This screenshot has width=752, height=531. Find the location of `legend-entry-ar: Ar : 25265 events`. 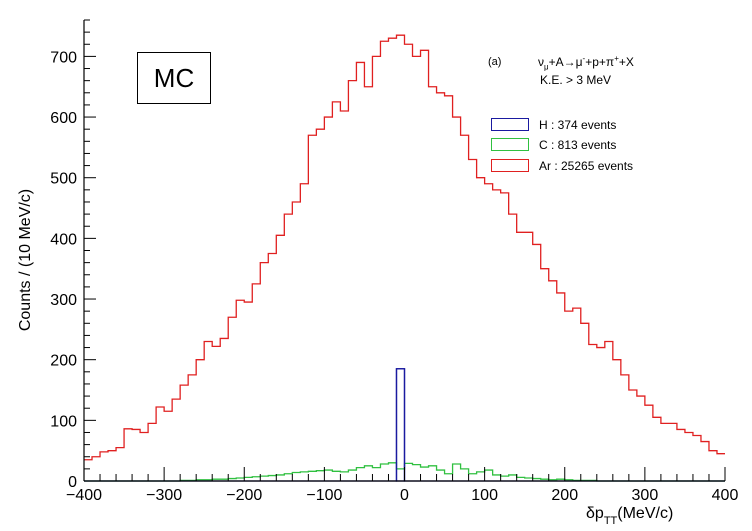

legend-entry-ar: Ar : 25265 events is located at coordinates (562, 165).